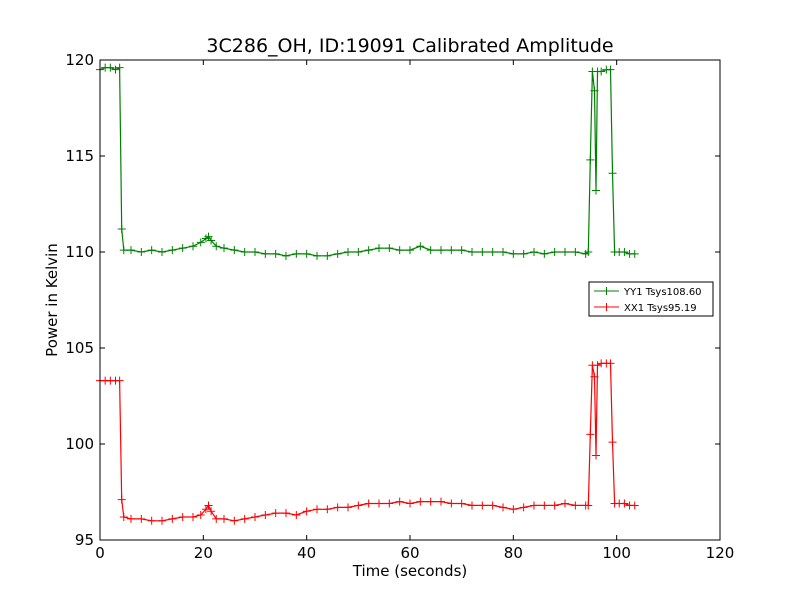  Describe the element at coordinates (79, 444) in the screenshot. I see `y-tick-label: 100` at that location.